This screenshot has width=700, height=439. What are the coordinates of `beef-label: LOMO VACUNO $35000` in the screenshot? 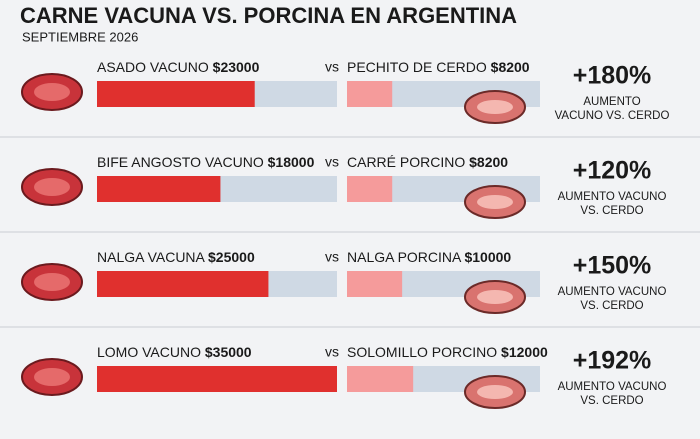 It's located at (174, 352).